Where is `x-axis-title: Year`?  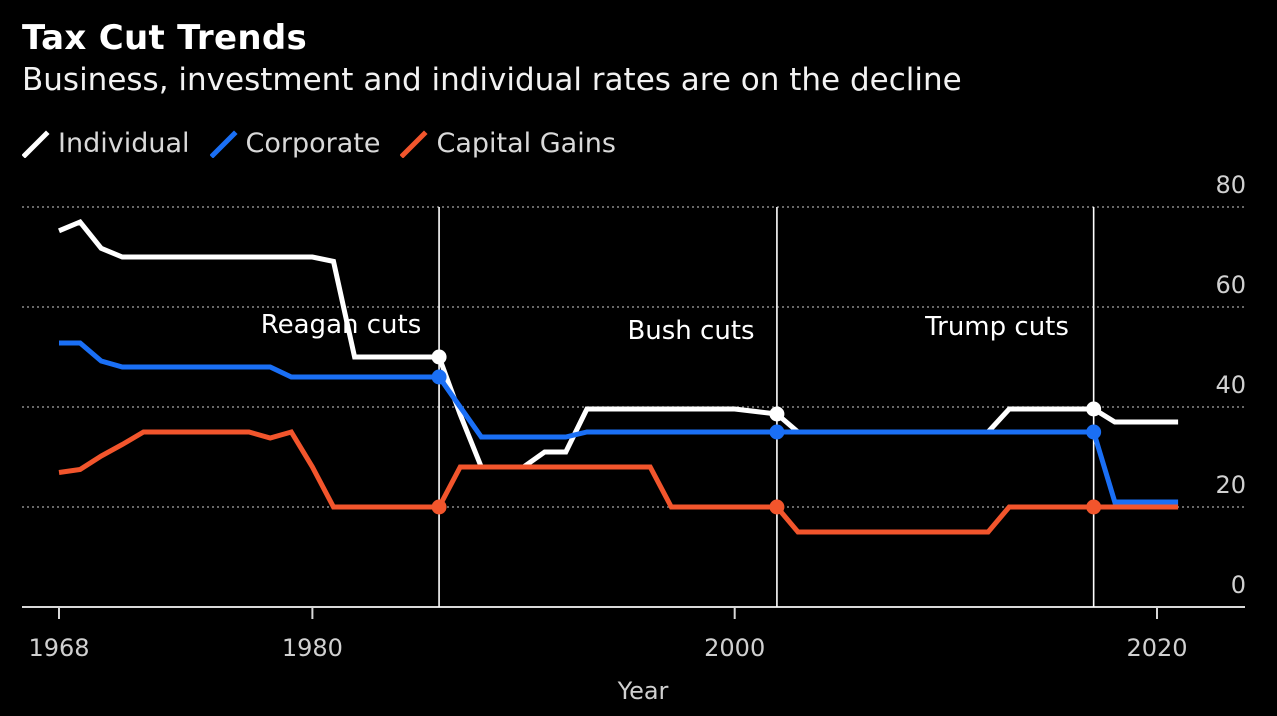
x-axis-title: Year is located at coordinates (643, 691).